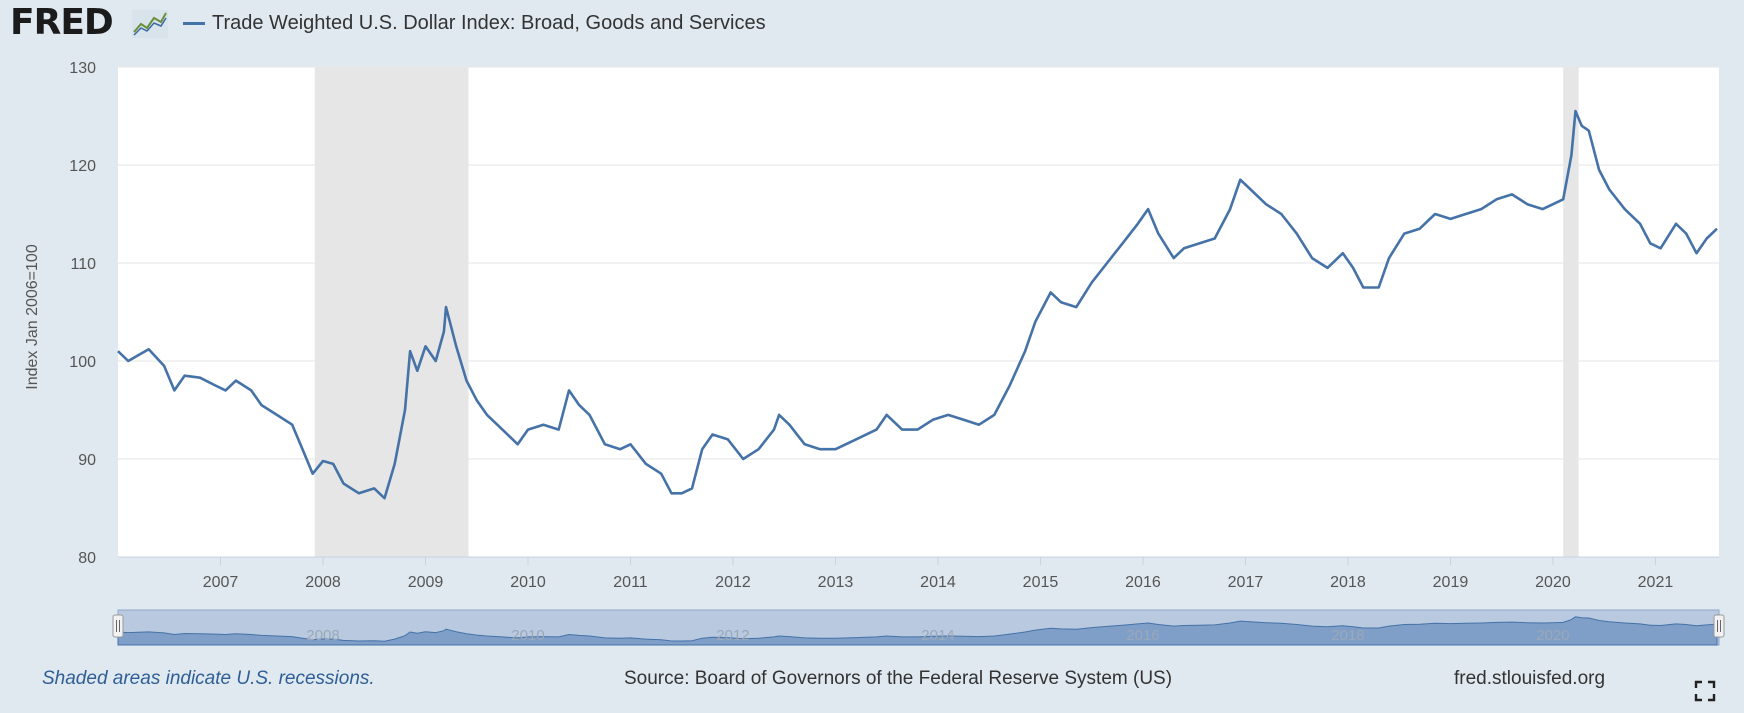 This screenshot has height=713, width=1744. Describe the element at coordinates (322, 635) in the screenshot. I see `navigator-label: 2008` at that location.